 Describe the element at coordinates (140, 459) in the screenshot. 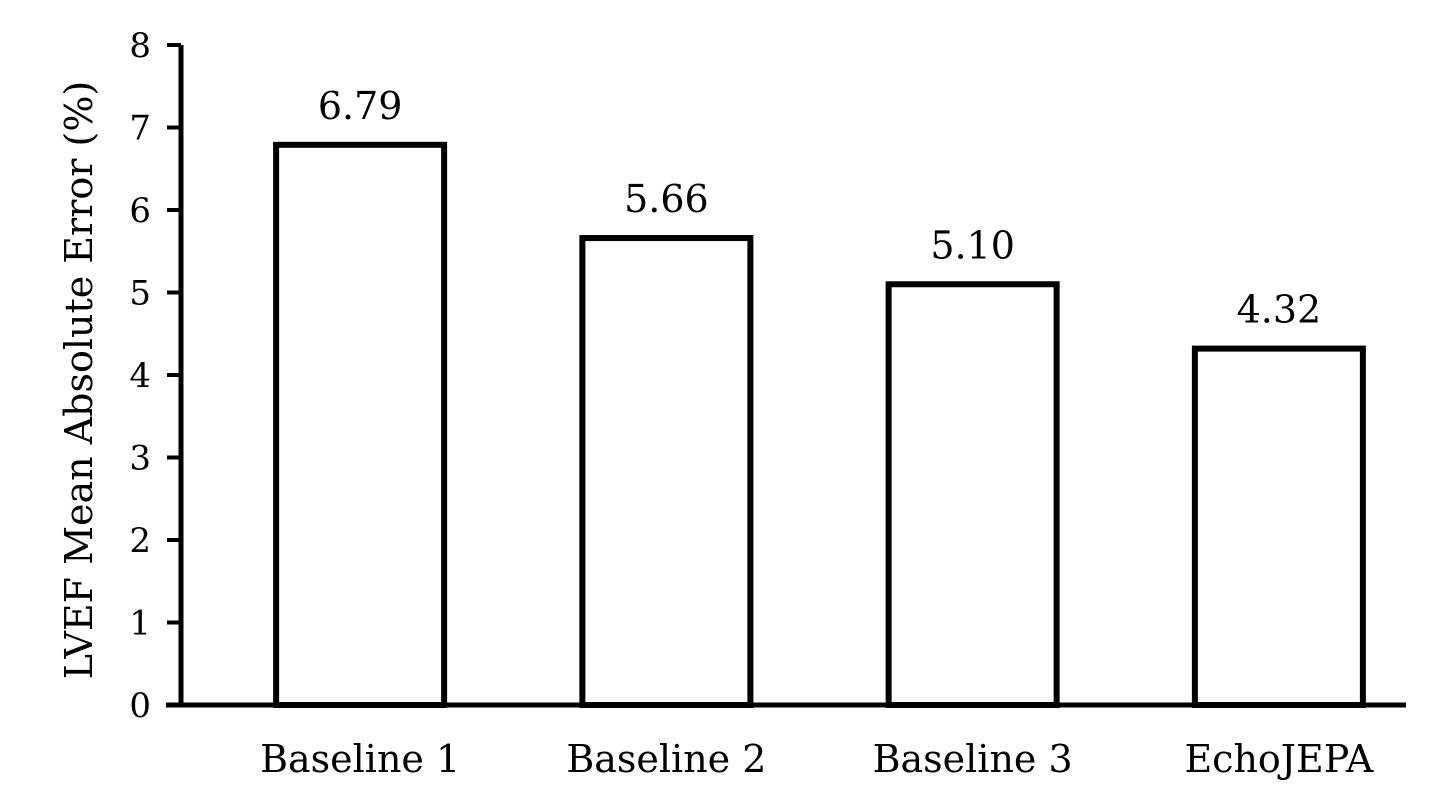

I see `y-tick-label: 3` at that location.